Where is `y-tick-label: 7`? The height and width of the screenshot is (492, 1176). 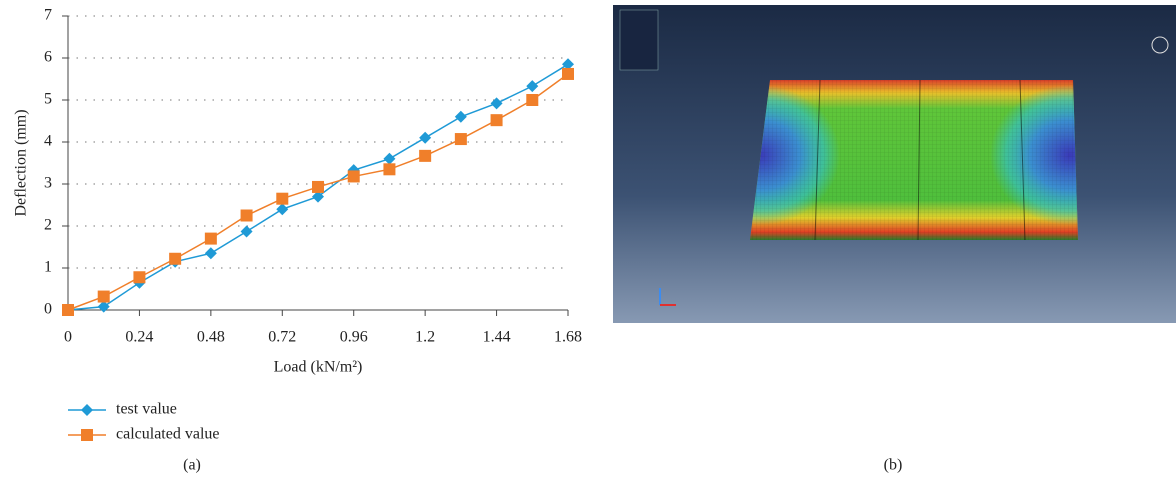 y-tick-label: 7 is located at coordinates (48, 15).